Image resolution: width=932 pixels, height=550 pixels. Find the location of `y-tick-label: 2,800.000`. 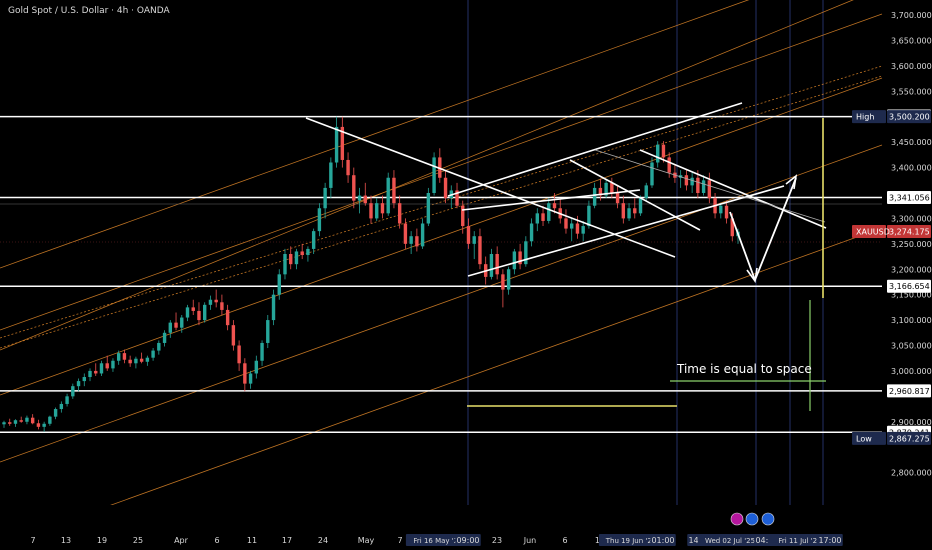

y-tick-label: 2,800.000 is located at coordinates (911, 473).